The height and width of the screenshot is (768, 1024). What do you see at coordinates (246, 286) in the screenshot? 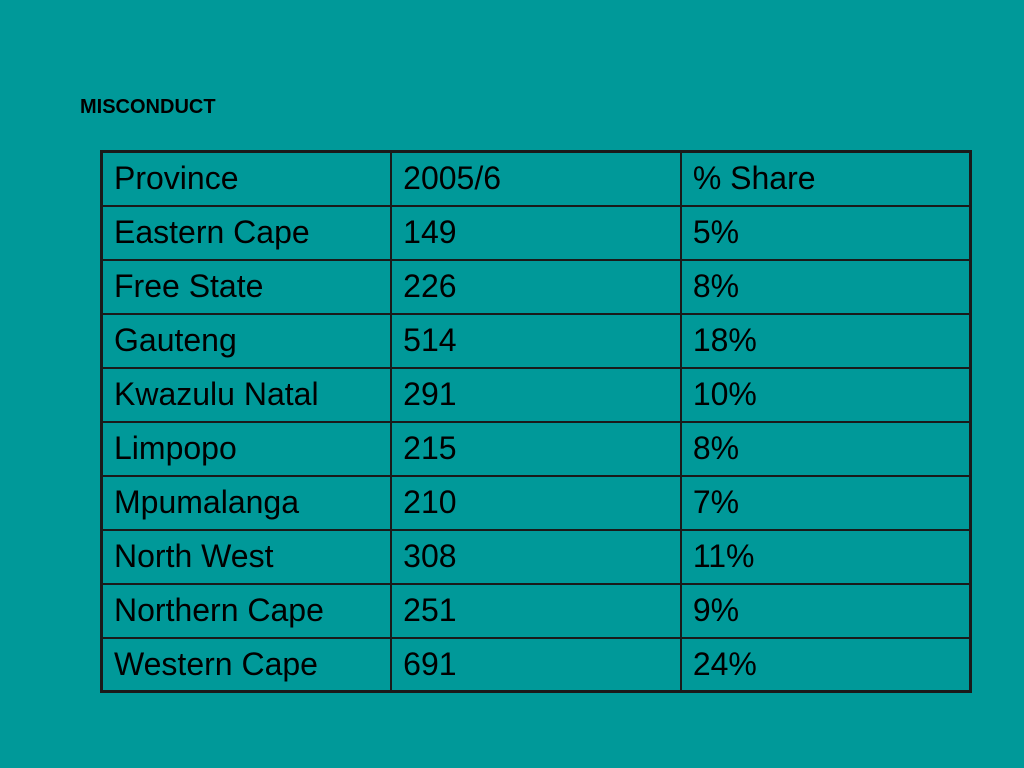
I see `table-cell: Free State` at bounding box center [246, 286].